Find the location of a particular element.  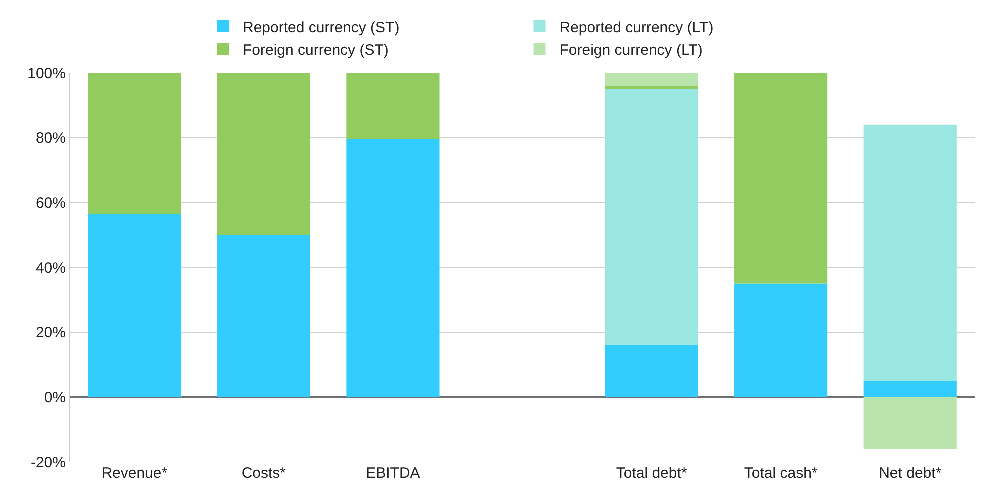

y-tick-label: 100% is located at coordinates (47, 73).